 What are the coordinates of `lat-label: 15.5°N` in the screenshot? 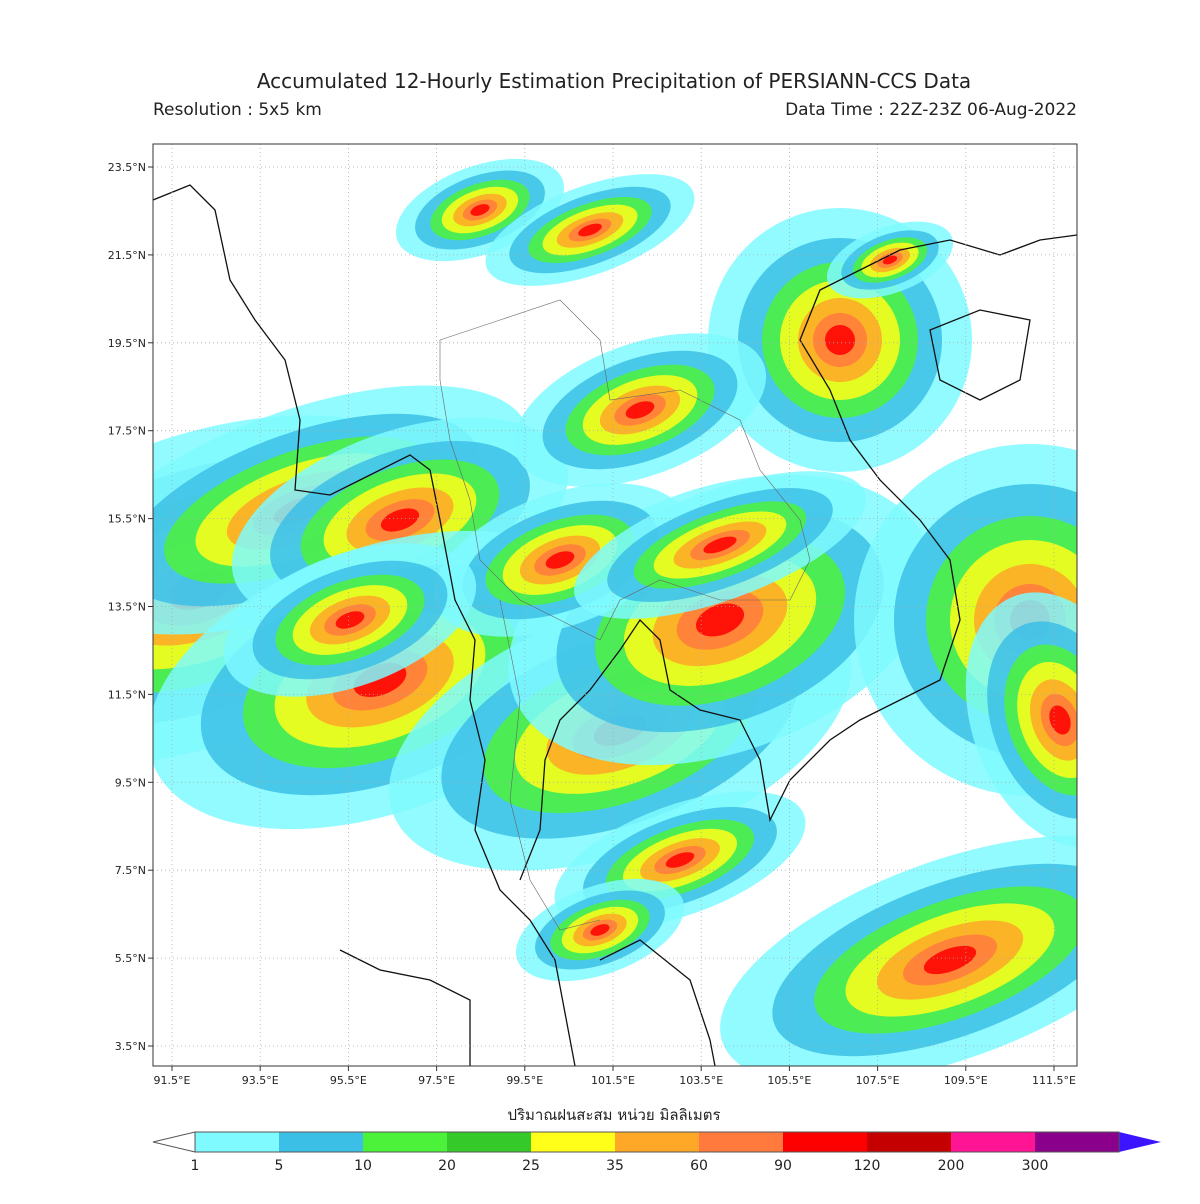 It's located at (127, 519).